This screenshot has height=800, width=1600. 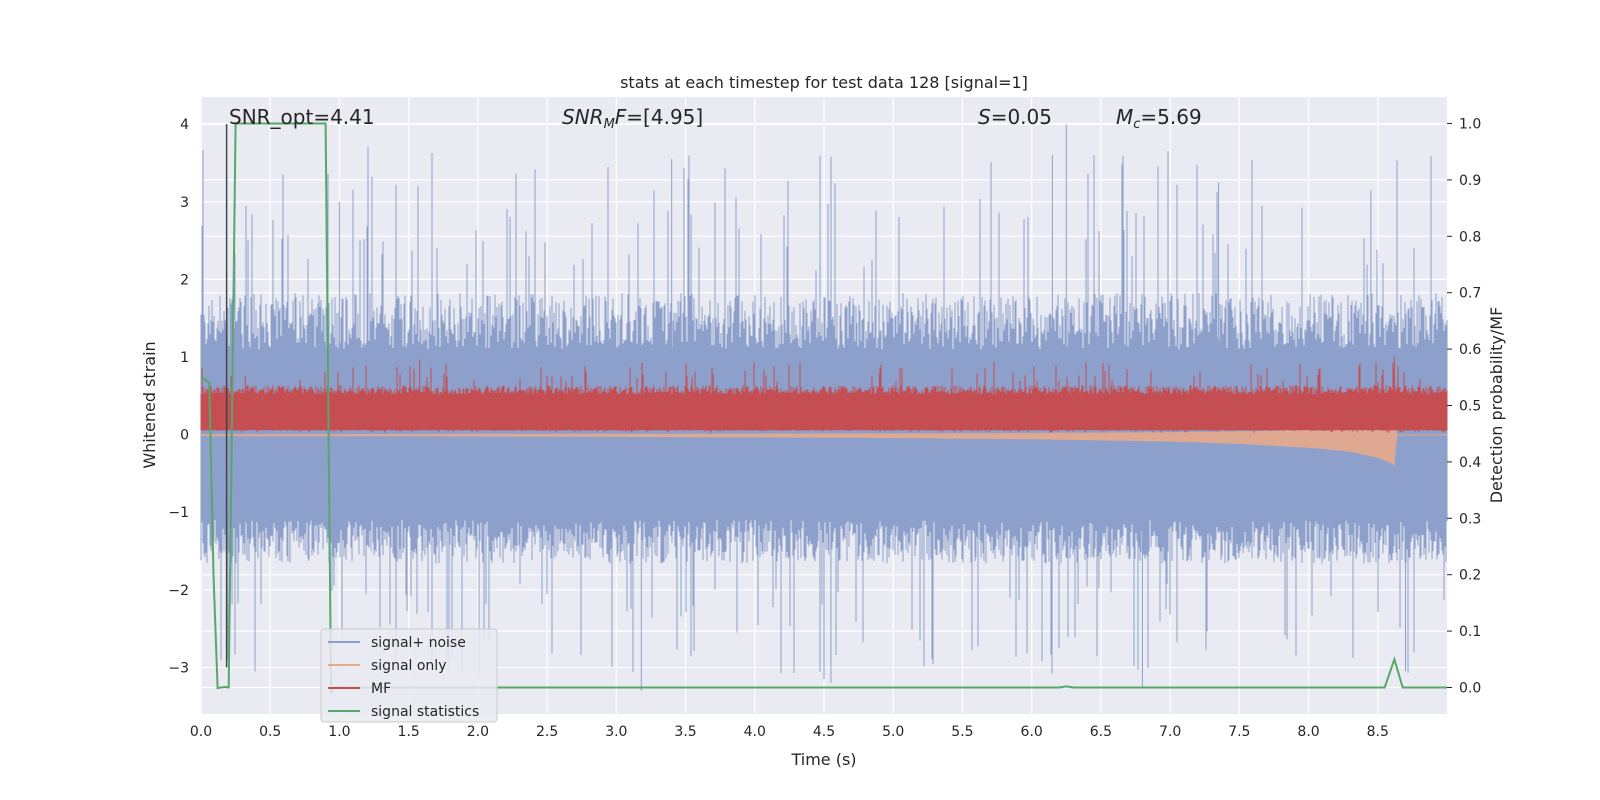 I want to click on x-tick-label-6: 3.0, so click(x=616, y=732).